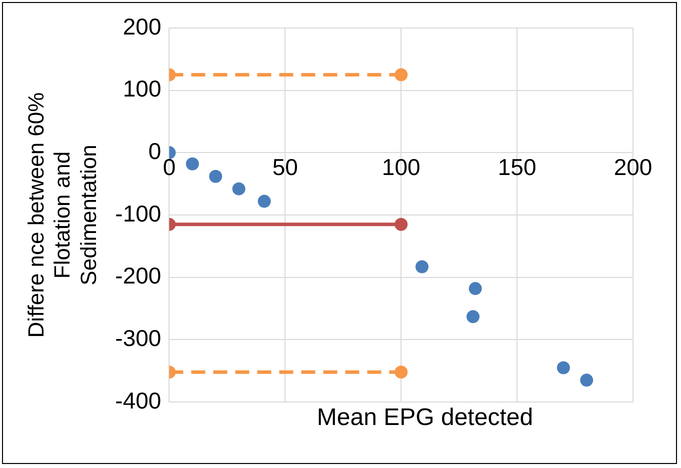 The width and height of the screenshot is (681, 468). Describe the element at coordinates (285, 167) in the screenshot. I see `x-tick-label: 50` at that location.